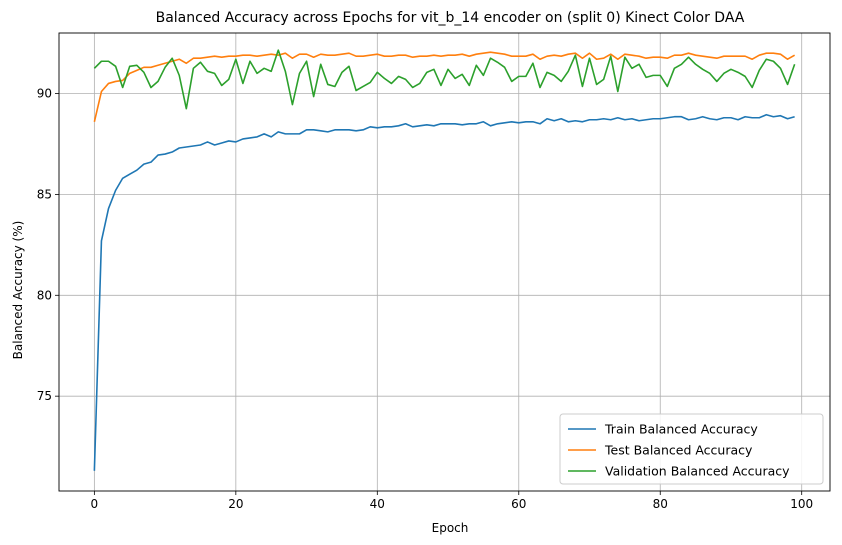  I want to click on legend-box, so click(691, 449).